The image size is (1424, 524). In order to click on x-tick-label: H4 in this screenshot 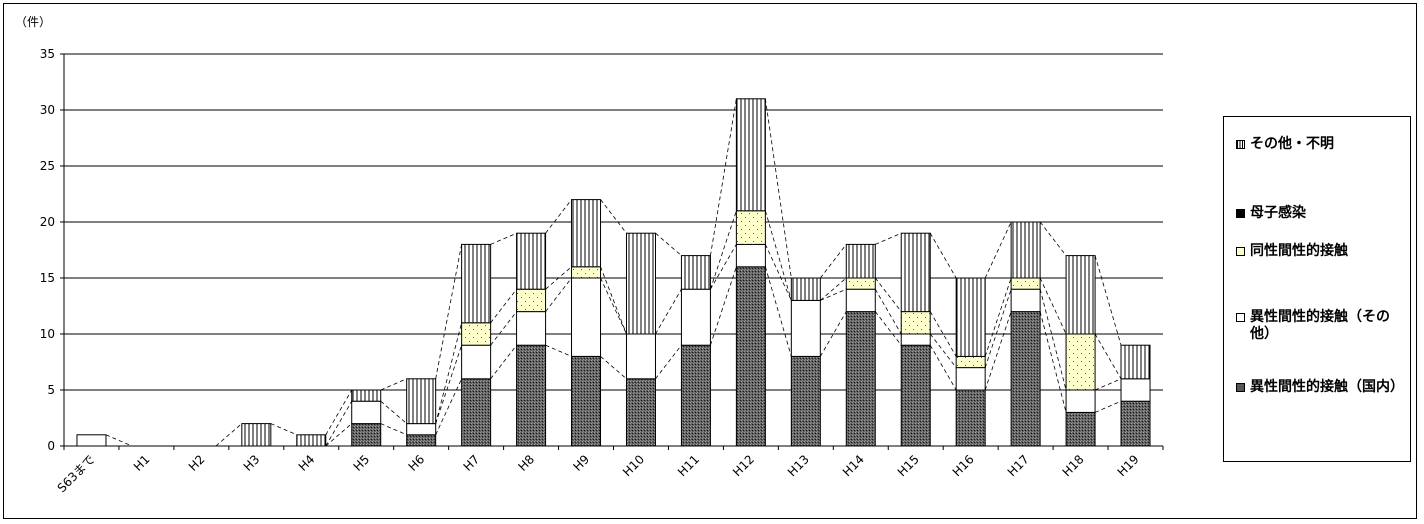, I will do `click(307, 463)`.